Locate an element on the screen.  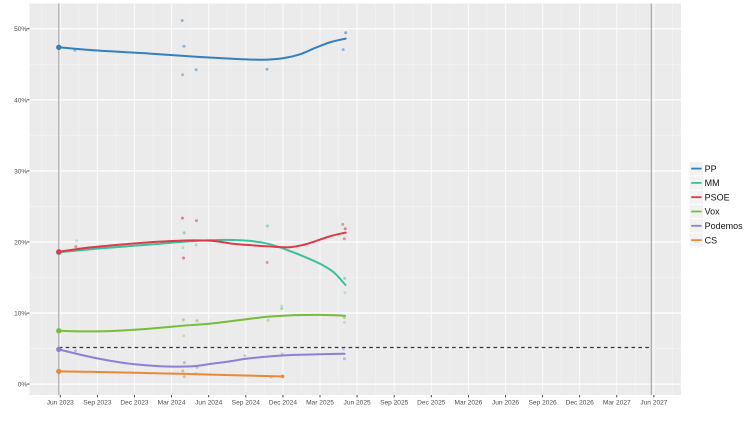
svg-text: 30% is located at coordinates (20, 171).